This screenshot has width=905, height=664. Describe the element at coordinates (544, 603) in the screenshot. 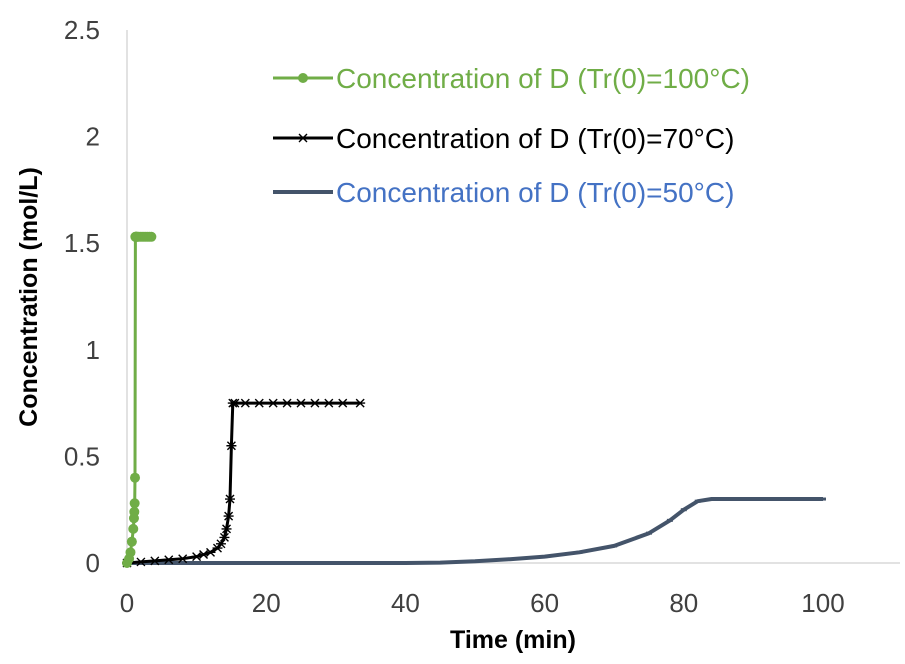

I see `x-tick-label: 60` at that location.